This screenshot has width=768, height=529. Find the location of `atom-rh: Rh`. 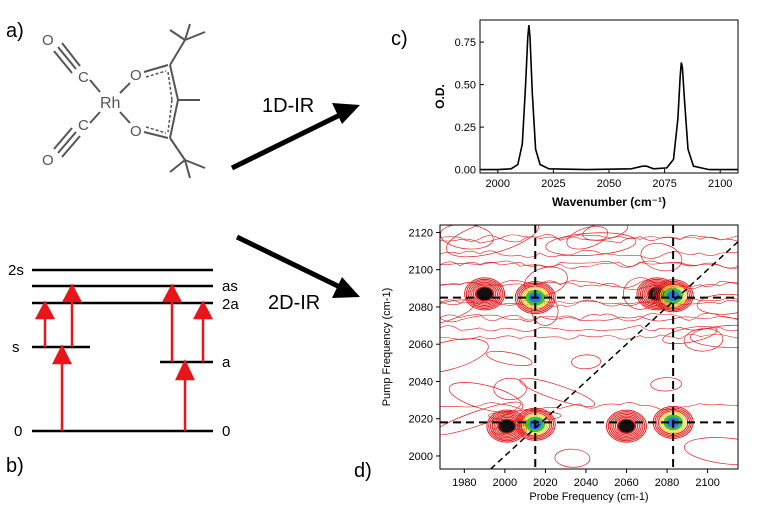

atom-rh: Rh is located at coordinates (110, 103).